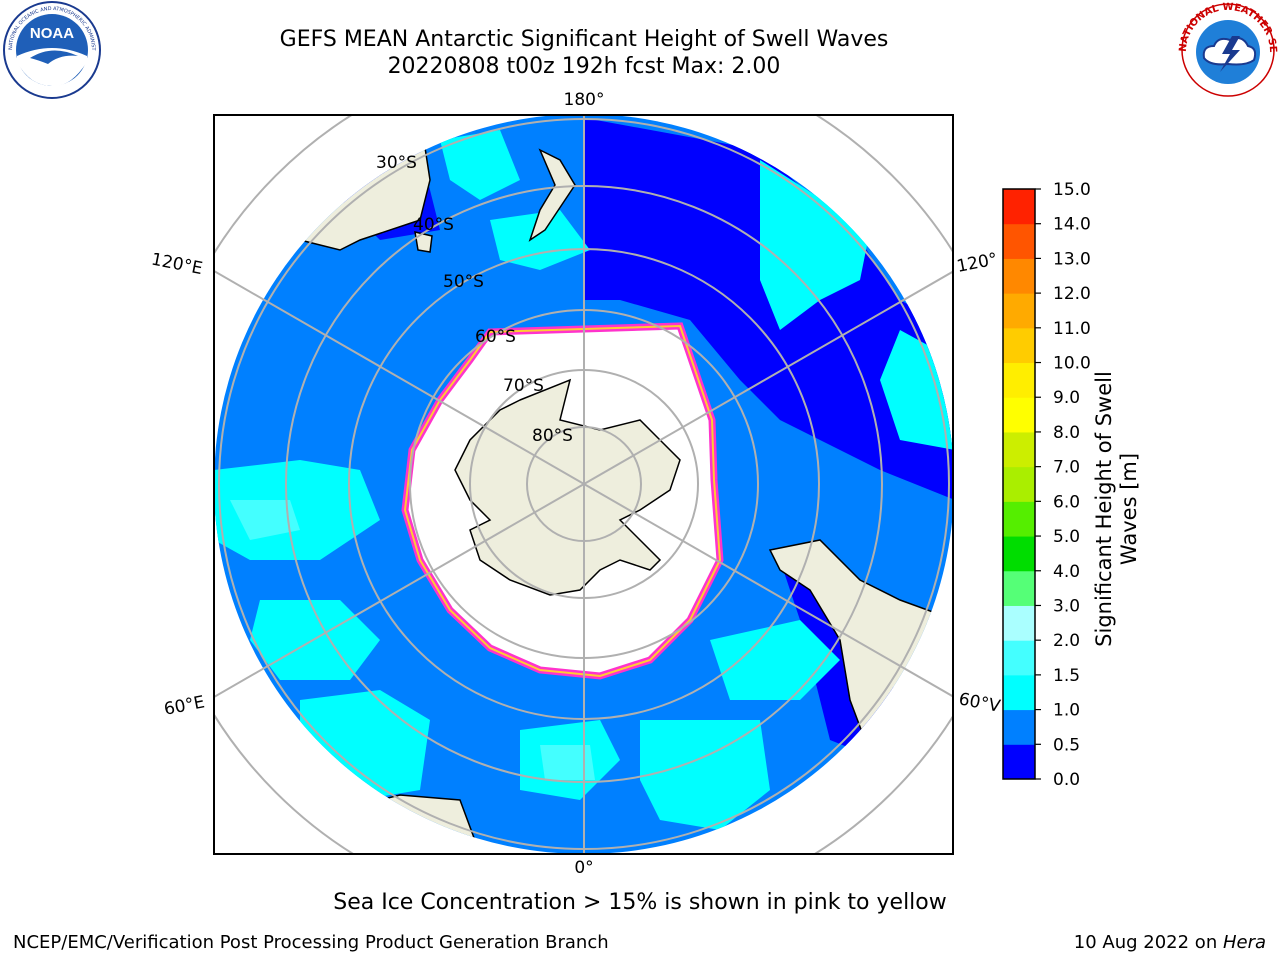  I want to click on colorbar-tick-label: 14.0, so click(1072, 225).